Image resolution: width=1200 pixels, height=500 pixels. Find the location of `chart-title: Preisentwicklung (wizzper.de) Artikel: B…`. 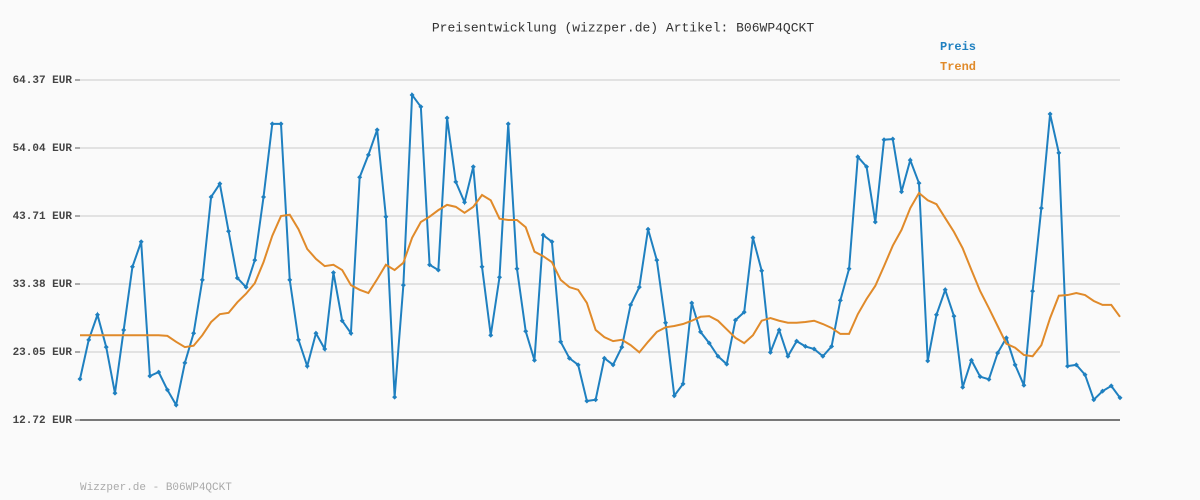

chart-title: Preisentwicklung (wizzper.de) Artikel: B… is located at coordinates (623, 27).